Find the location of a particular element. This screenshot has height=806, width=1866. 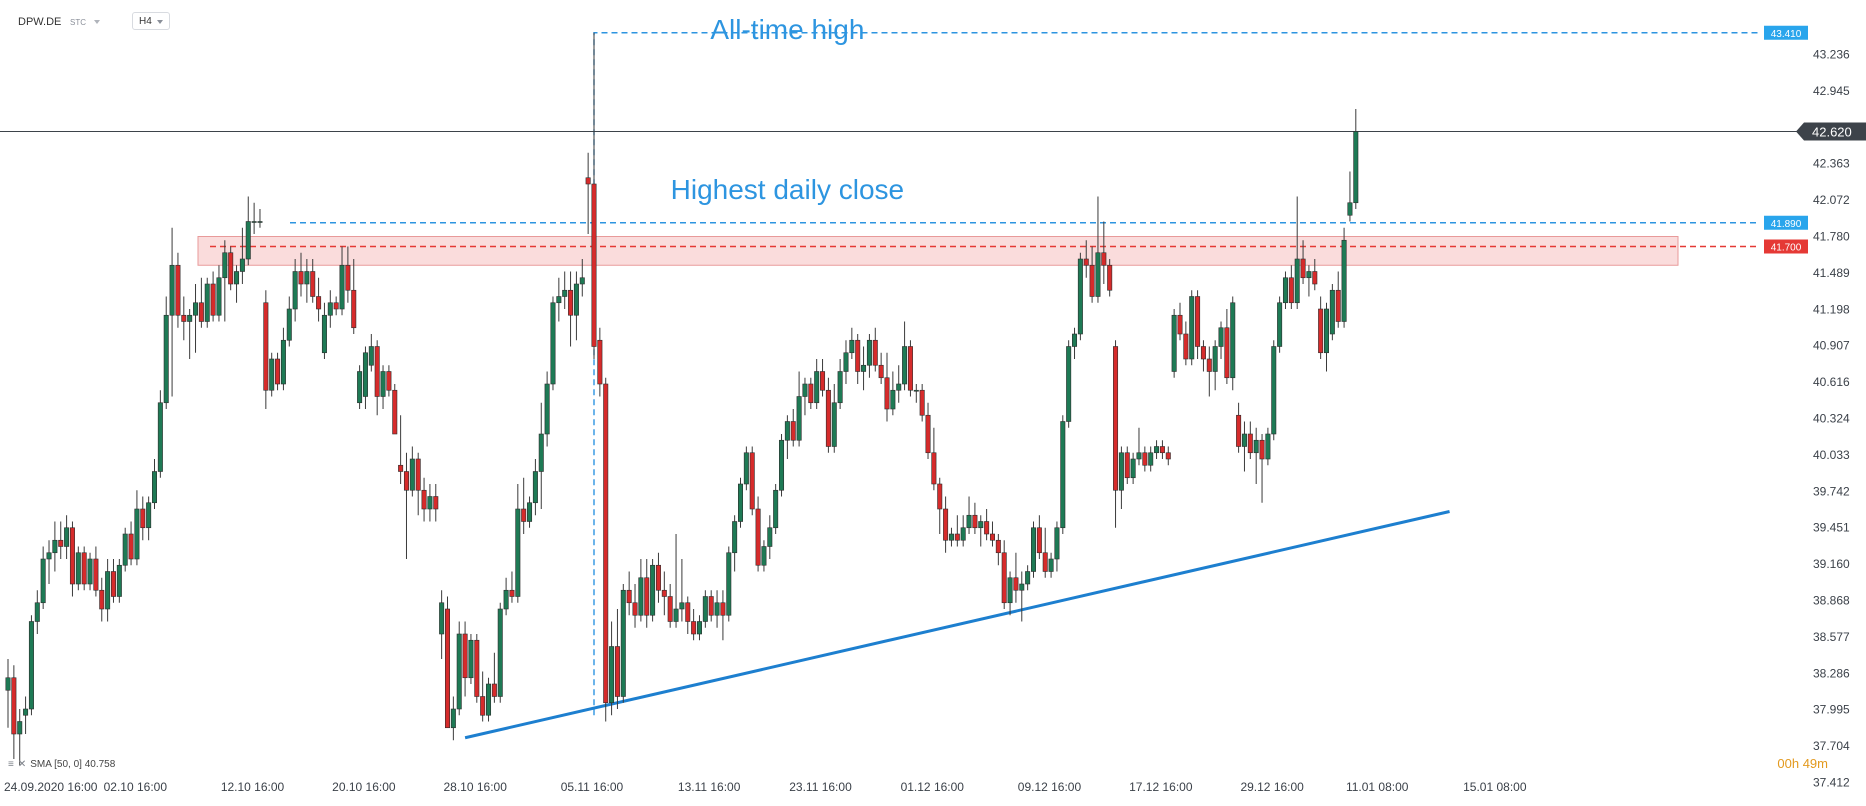

symbol-dropdown-chevron-icon is located at coordinates (97, 22).